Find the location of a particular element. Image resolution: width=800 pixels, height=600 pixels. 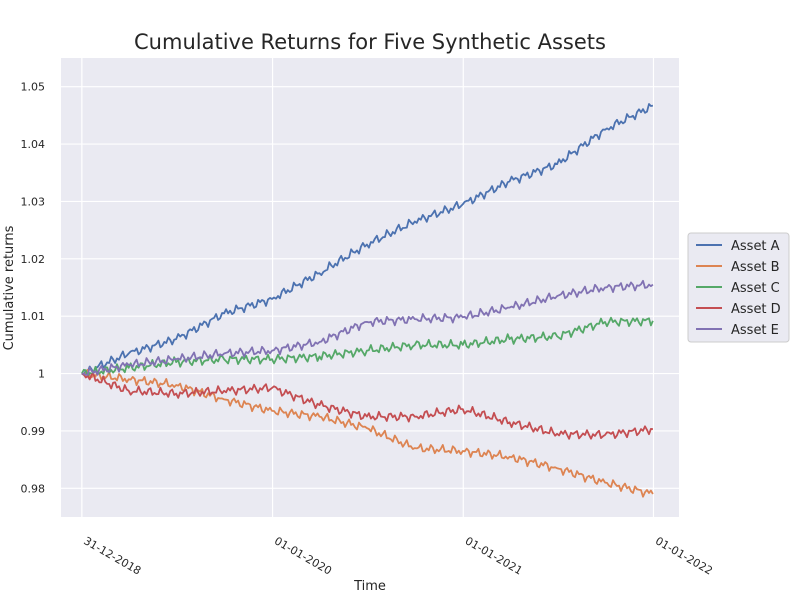

x-tick-label: 01-01-2021 is located at coordinates (494, 555).